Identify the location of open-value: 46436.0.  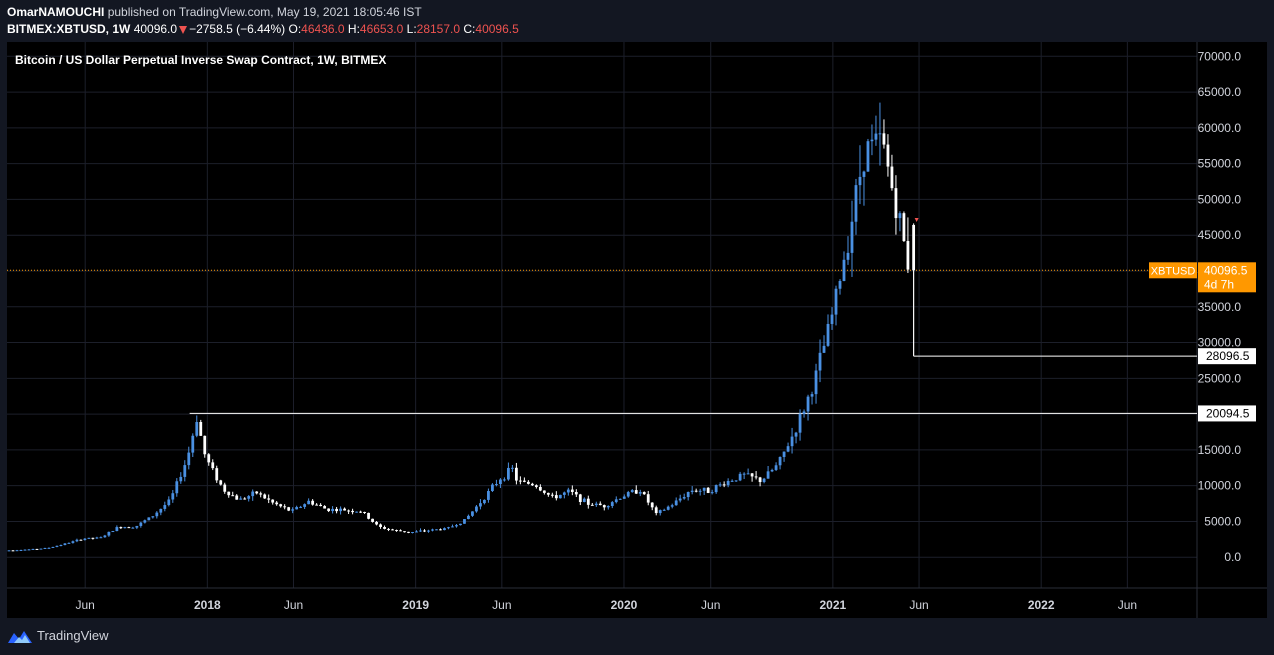
(323, 29).